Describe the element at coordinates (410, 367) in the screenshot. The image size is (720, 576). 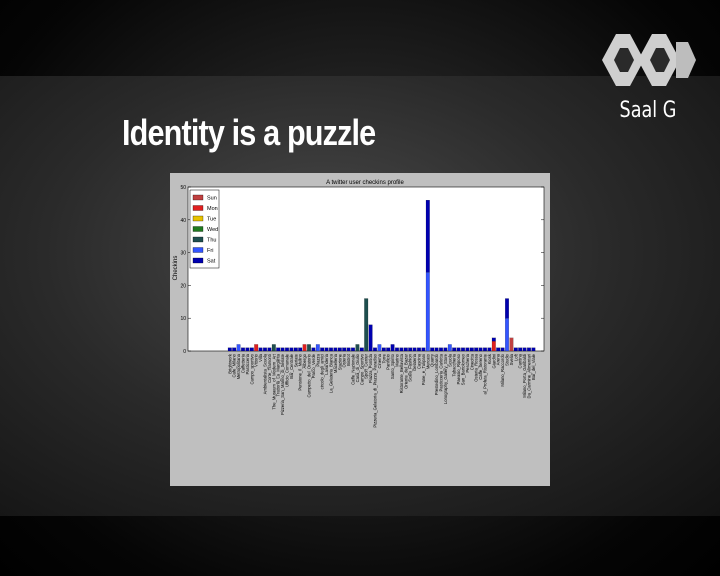
I see `x-tick-label: Scala_Fashion` at that location.